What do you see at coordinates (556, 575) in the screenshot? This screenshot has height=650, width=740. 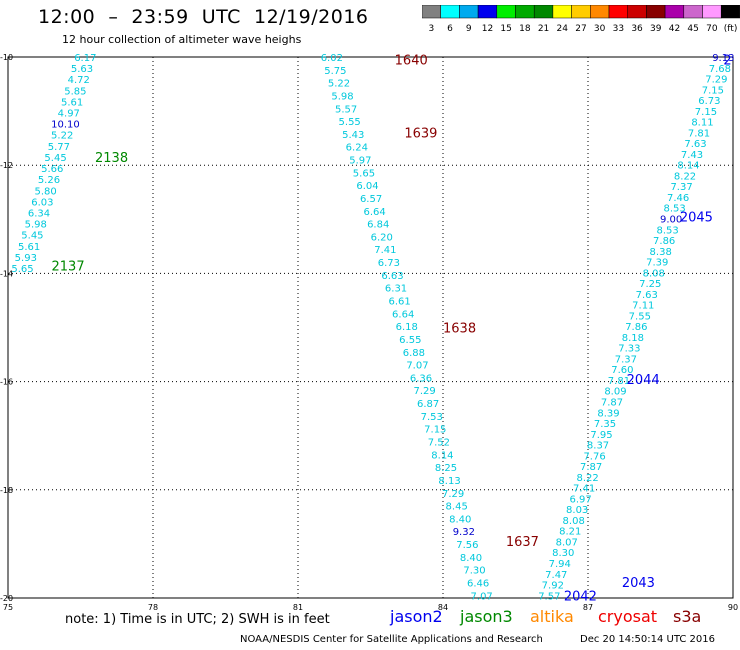 I see `swh-value: 7.47` at bounding box center [556, 575].